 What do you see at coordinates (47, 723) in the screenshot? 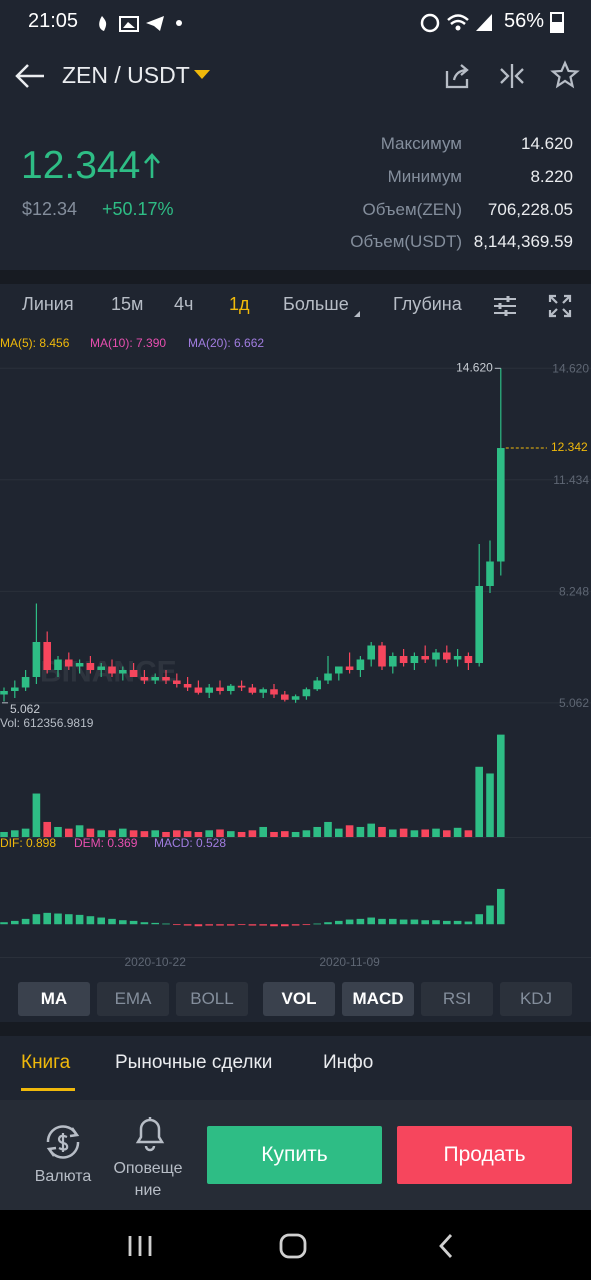
I see `volume-label: Vol: 612356.9819` at bounding box center [47, 723].